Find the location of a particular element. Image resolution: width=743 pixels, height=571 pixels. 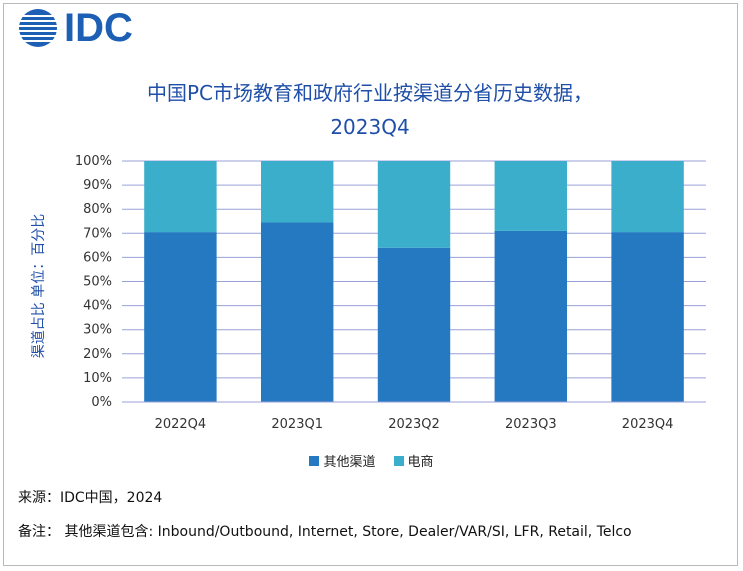

legend-label-ecommerce: 电商 is located at coordinates (420, 462).